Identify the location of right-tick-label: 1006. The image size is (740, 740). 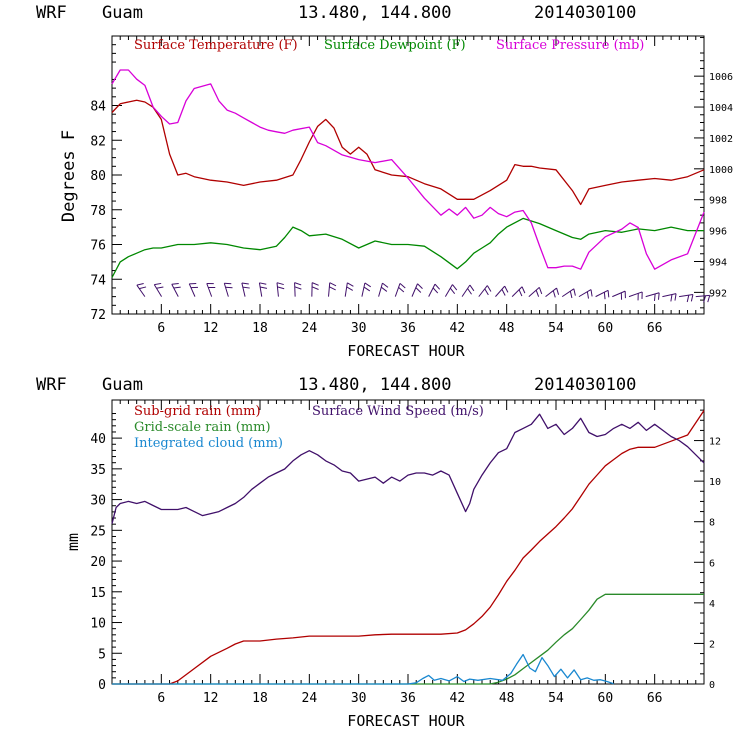
(721, 77).